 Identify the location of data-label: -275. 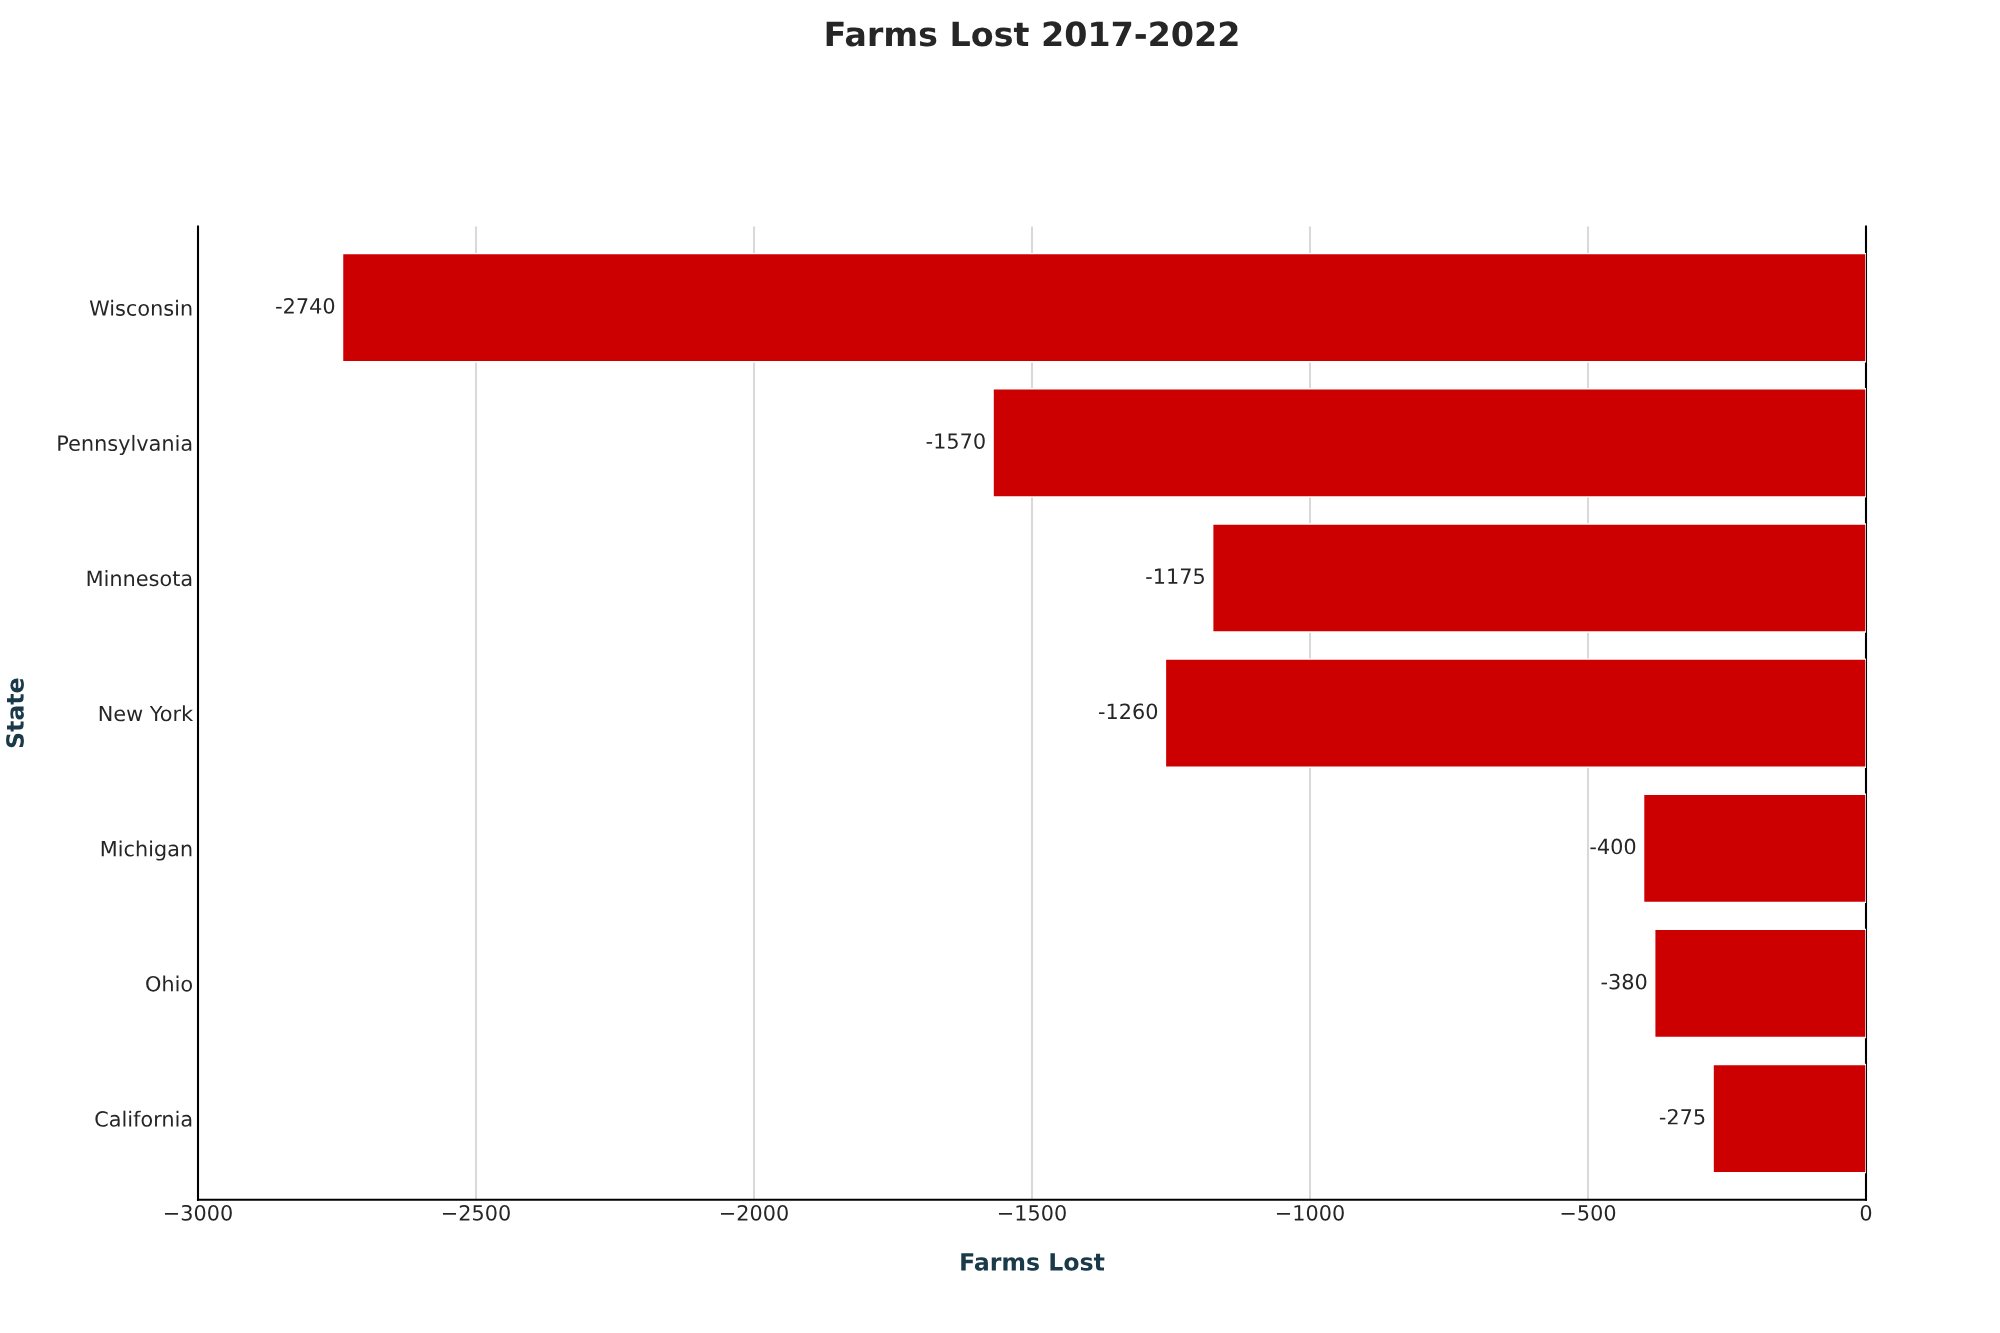
(1682, 1116).